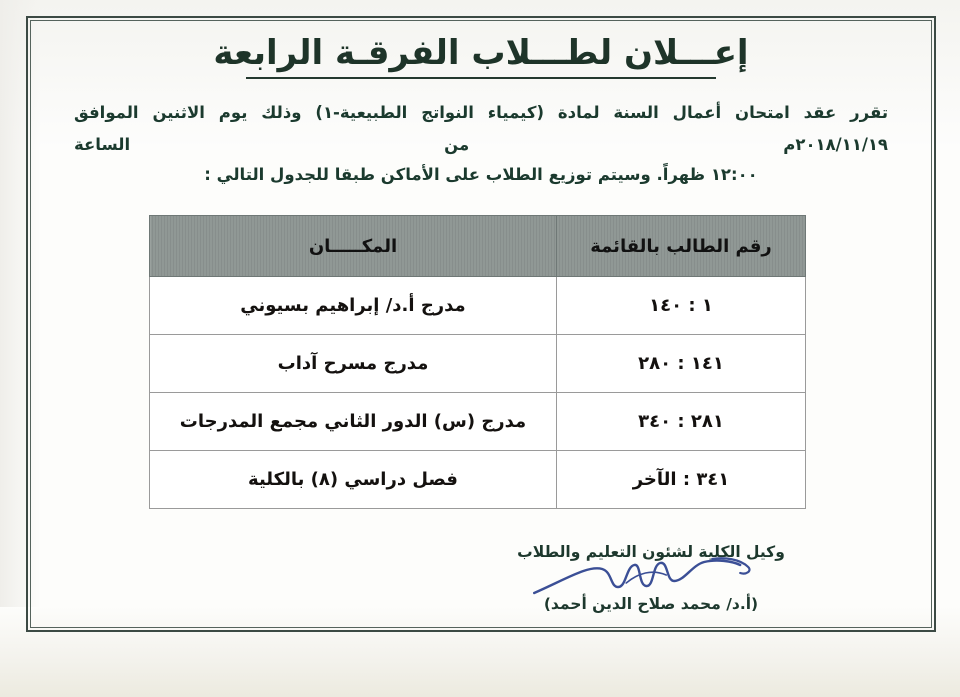  What do you see at coordinates (681, 306) in the screenshot?
I see `cell-student-number: ١ : ١٤٠` at bounding box center [681, 306].